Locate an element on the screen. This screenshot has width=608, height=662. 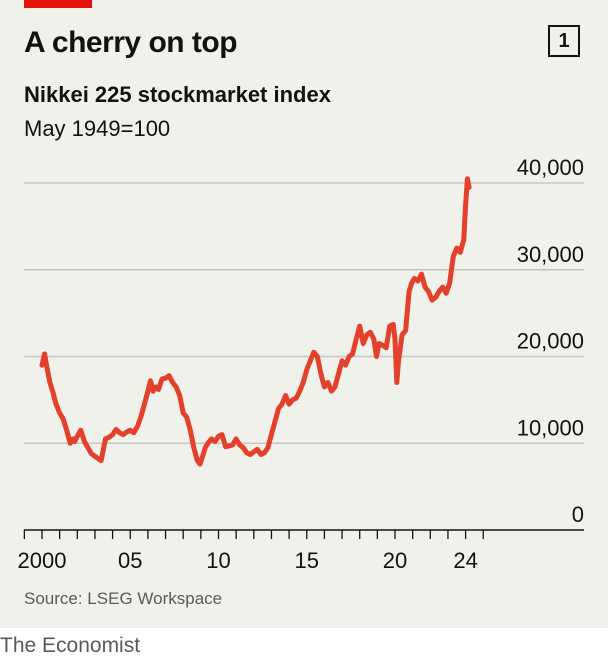
x-tick-label: 24 is located at coordinates (465, 560).